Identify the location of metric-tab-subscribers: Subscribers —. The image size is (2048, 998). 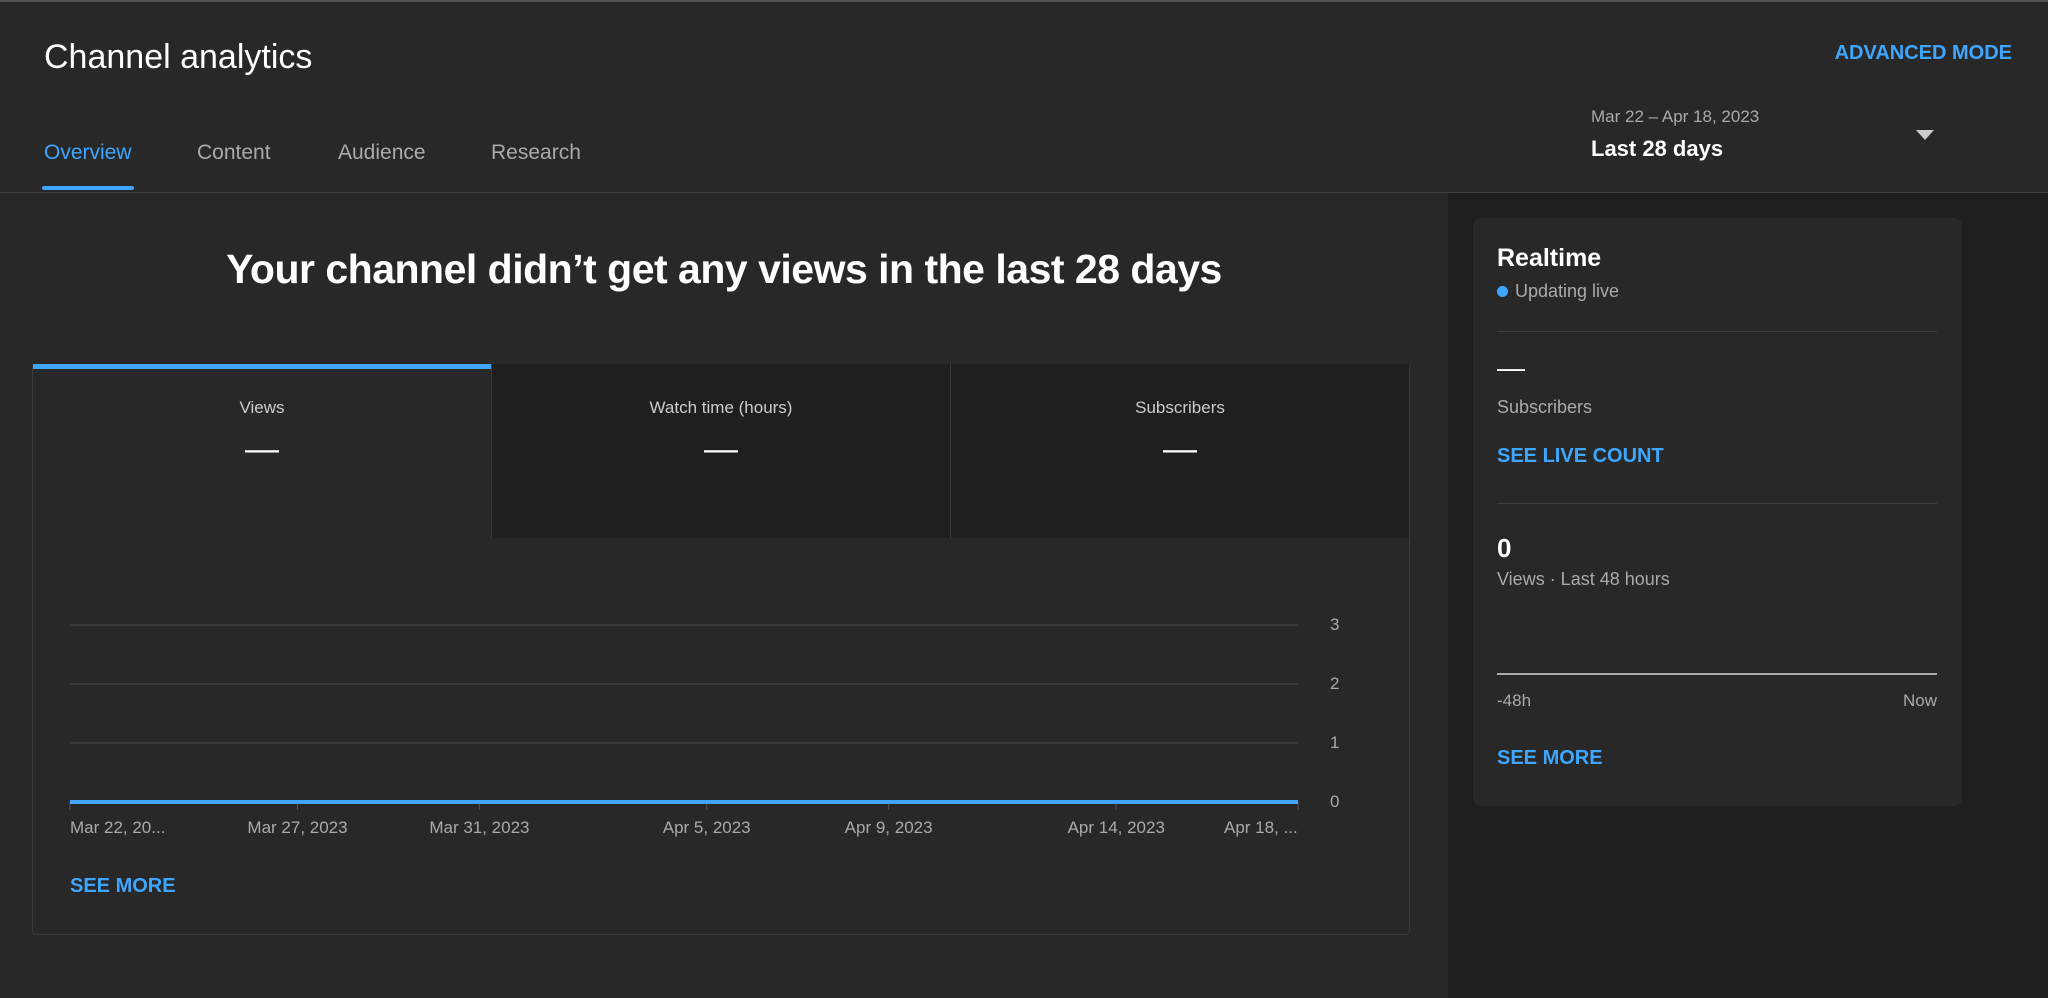
(1179, 451).